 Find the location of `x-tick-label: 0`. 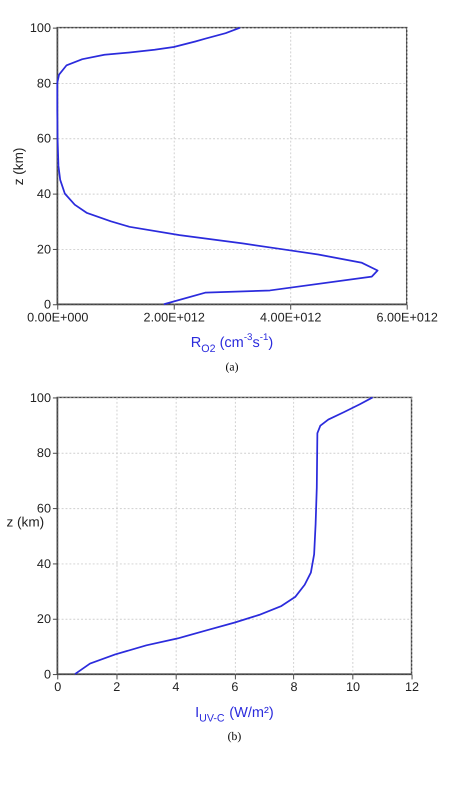

x-tick-label: 0 is located at coordinates (58, 687).